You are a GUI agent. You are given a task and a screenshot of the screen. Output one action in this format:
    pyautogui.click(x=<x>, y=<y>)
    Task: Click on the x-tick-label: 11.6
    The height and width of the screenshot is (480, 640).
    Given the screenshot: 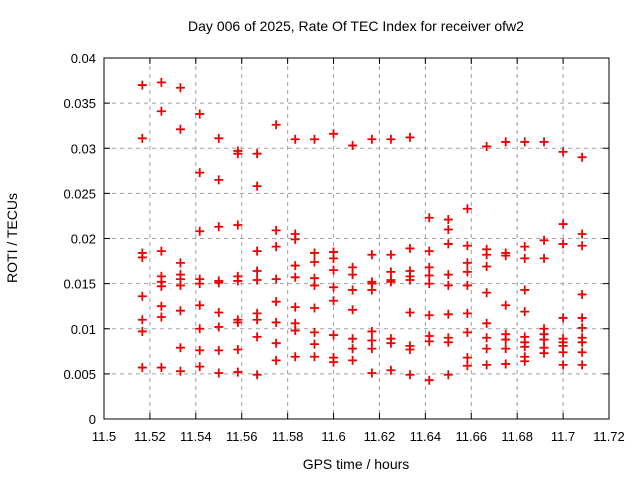 What is the action you would take?
    pyautogui.click(x=333, y=436)
    